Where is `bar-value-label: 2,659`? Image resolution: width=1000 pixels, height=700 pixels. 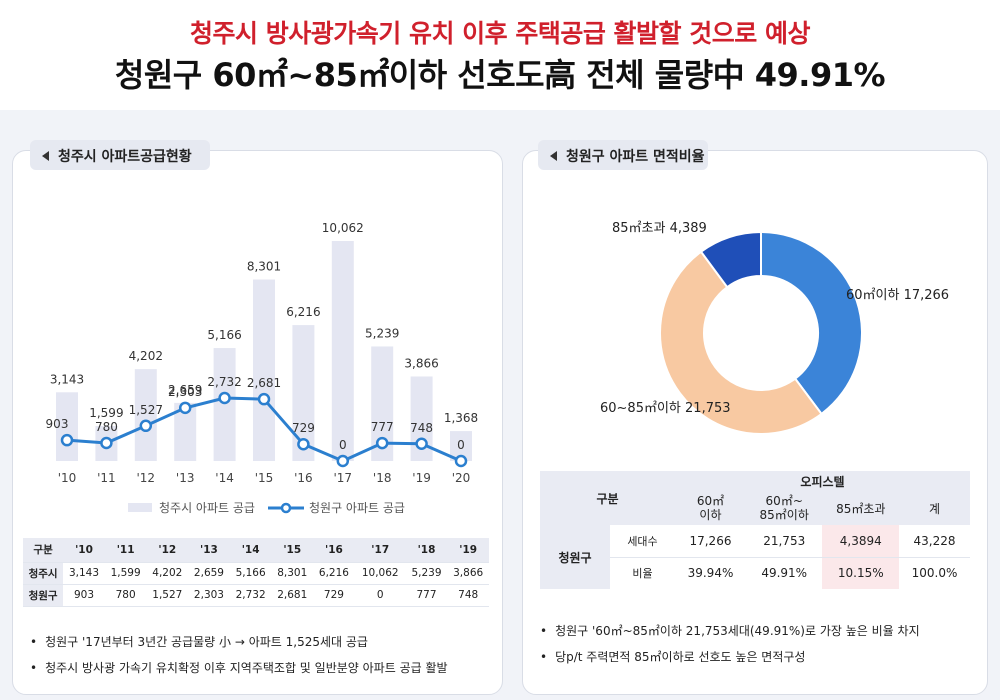
bar-value-label: 2,659 is located at coordinates (185, 390).